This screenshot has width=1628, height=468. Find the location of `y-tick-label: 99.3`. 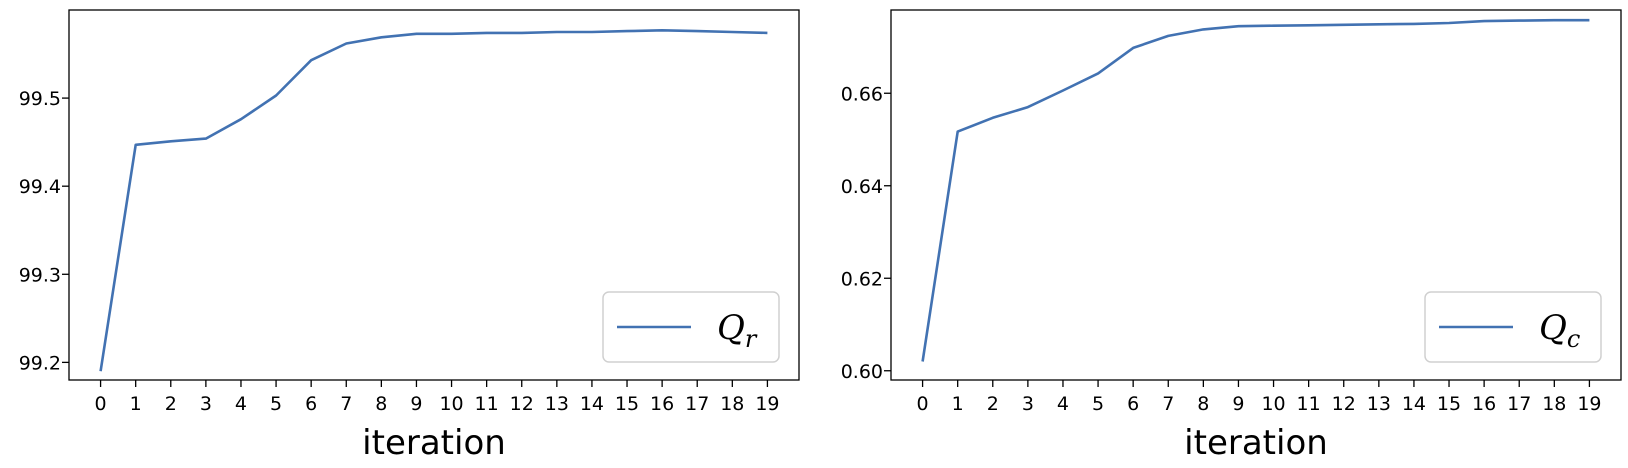

y-tick-label: 99.3 is located at coordinates (40, 275).